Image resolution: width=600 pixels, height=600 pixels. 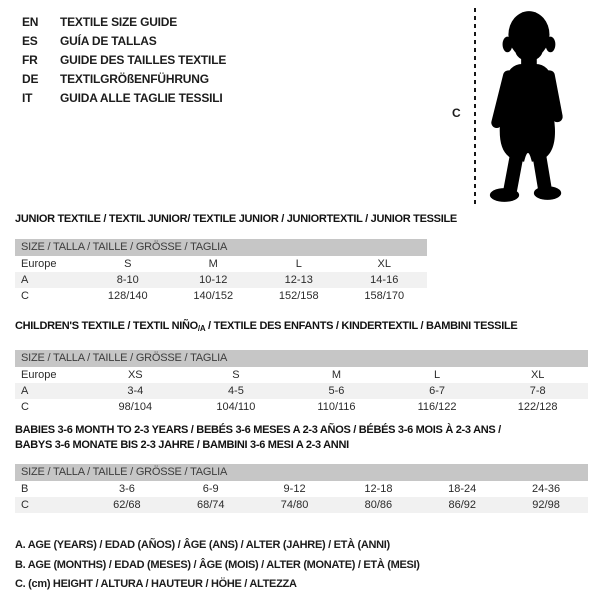 I want to click on baby-silhouette-icon, so click(x=526, y=106).